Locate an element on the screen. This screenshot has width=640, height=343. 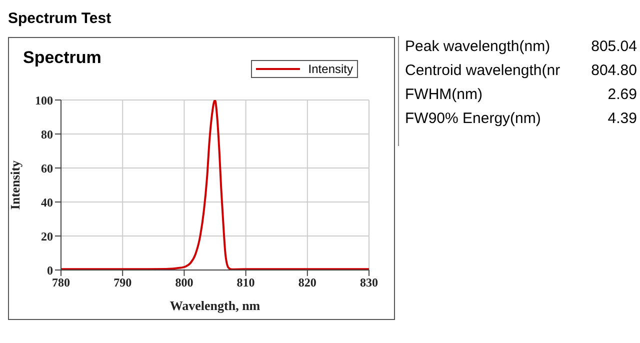
x-tick-label: 830 is located at coordinates (369, 283).